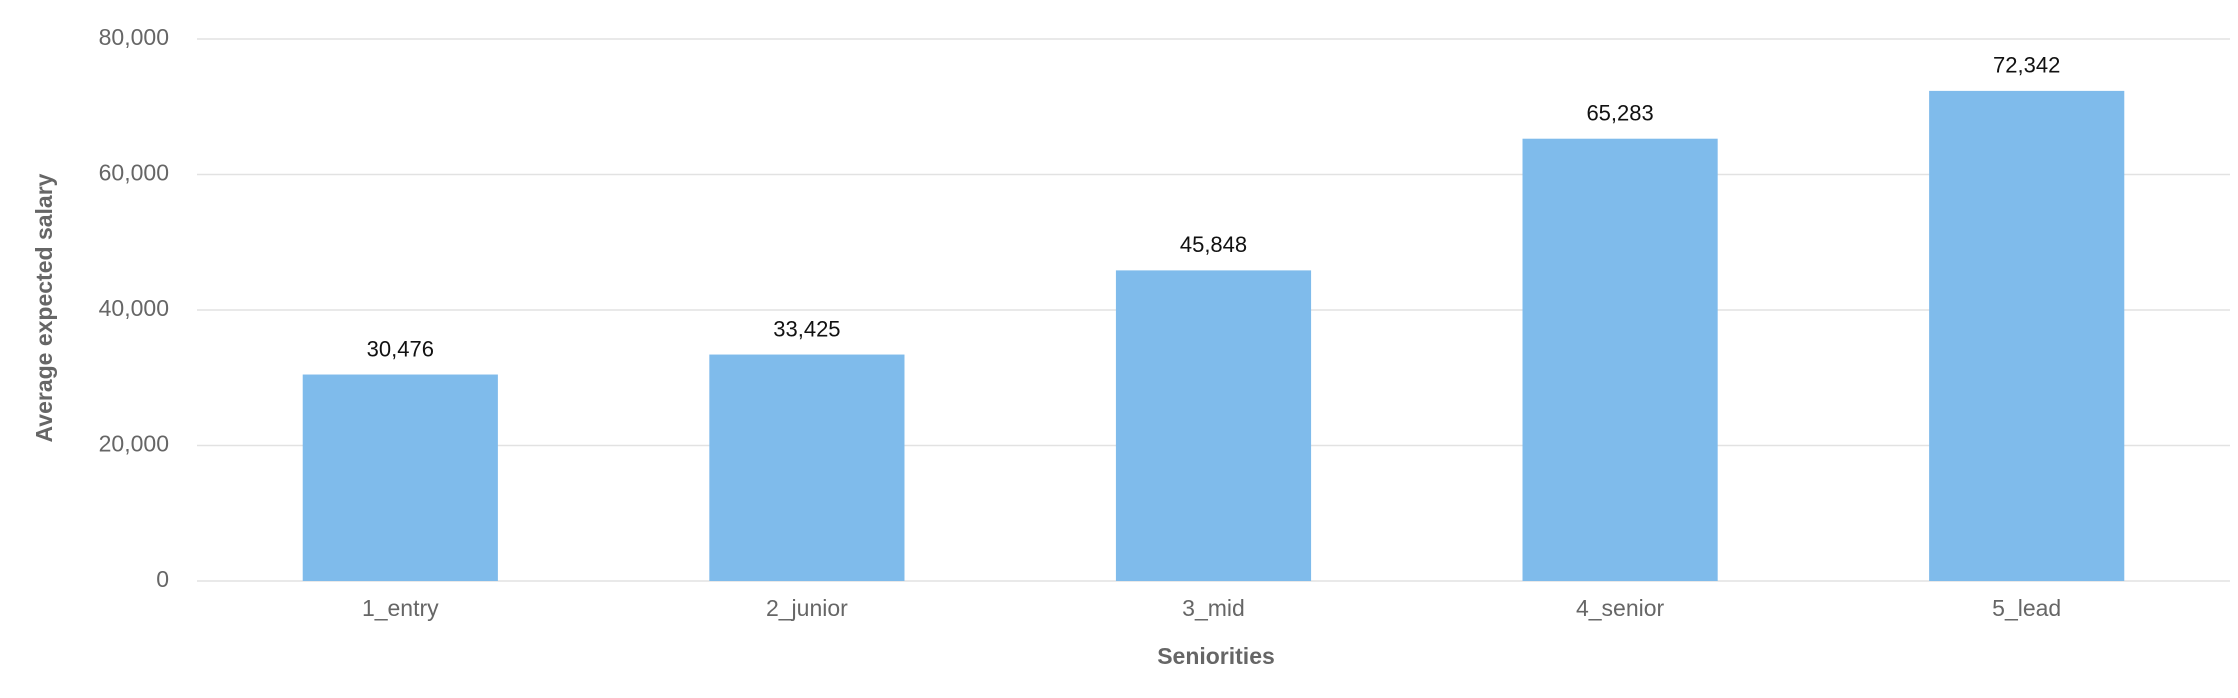  I want to click on value-label: 30,476, so click(400, 348).